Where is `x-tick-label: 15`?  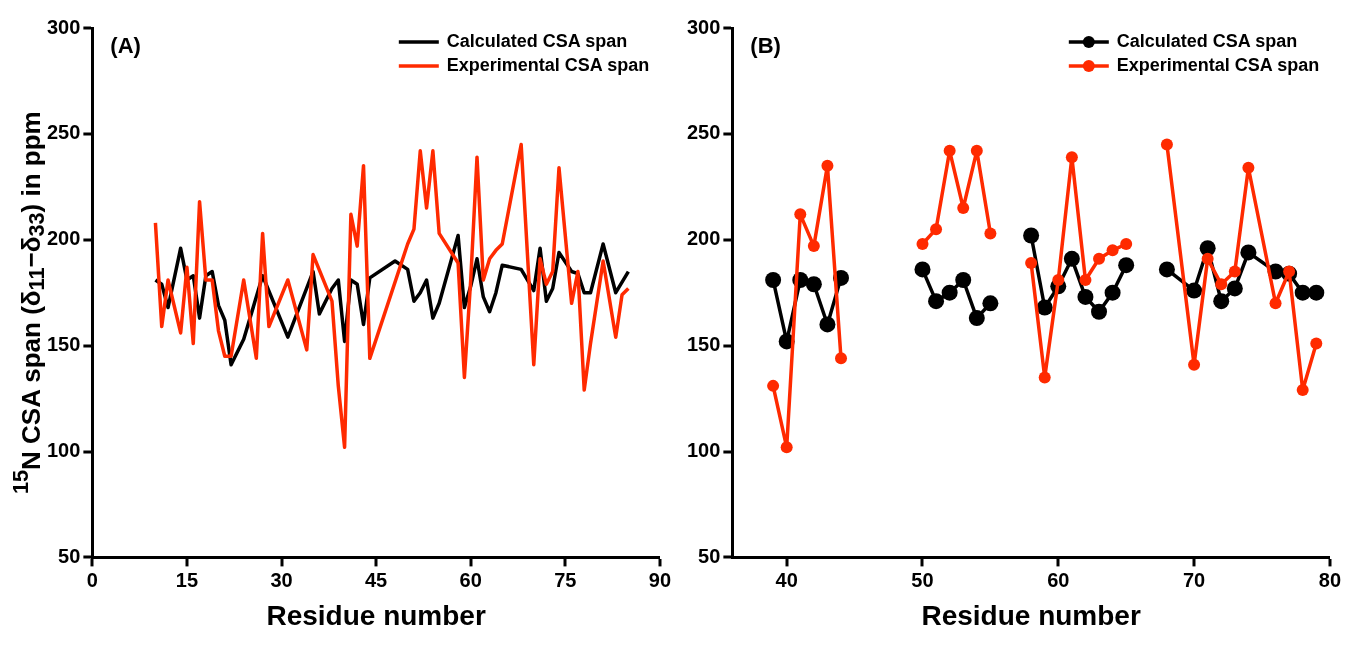 x-tick-label: 15 is located at coordinates (187, 579).